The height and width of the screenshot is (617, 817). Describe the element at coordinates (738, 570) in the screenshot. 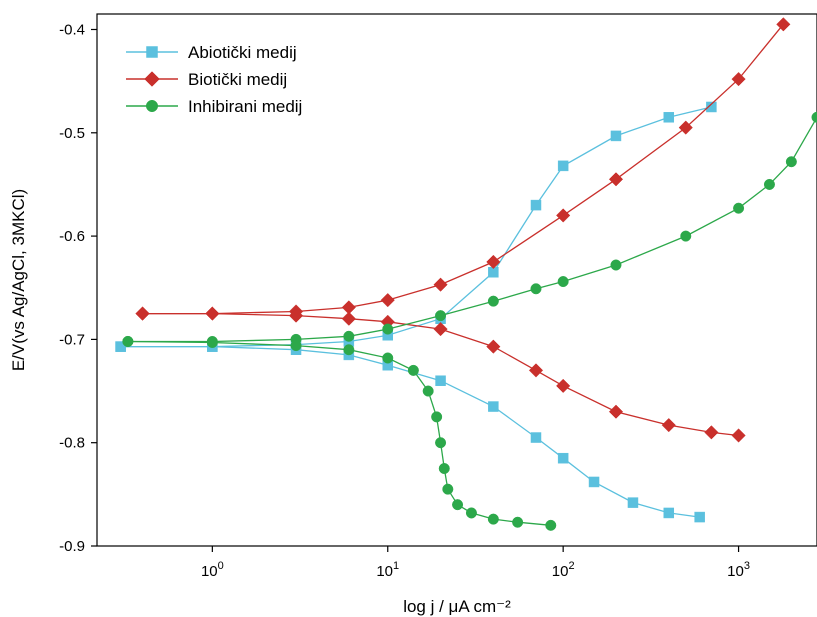

I see `x-tick-label: 10³` at that location.